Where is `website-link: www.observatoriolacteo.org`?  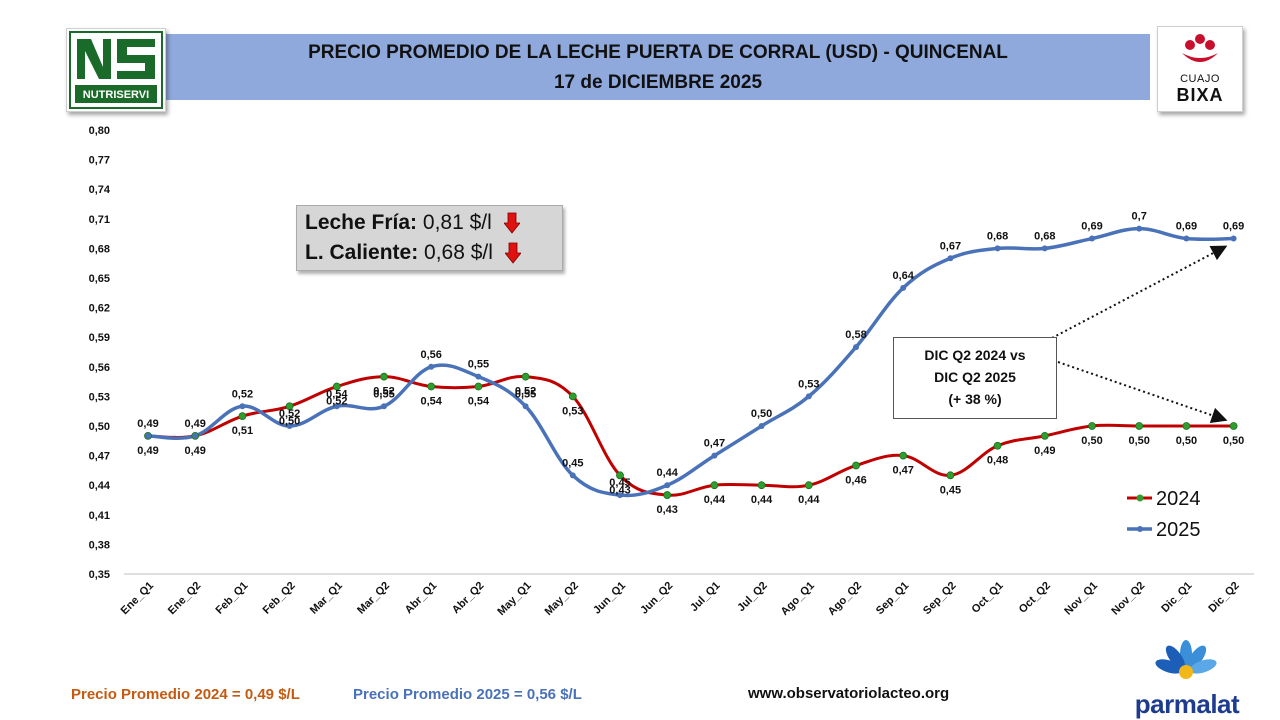
website-link: www.observatoriolacteo.org is located at coordinates (849, 693).